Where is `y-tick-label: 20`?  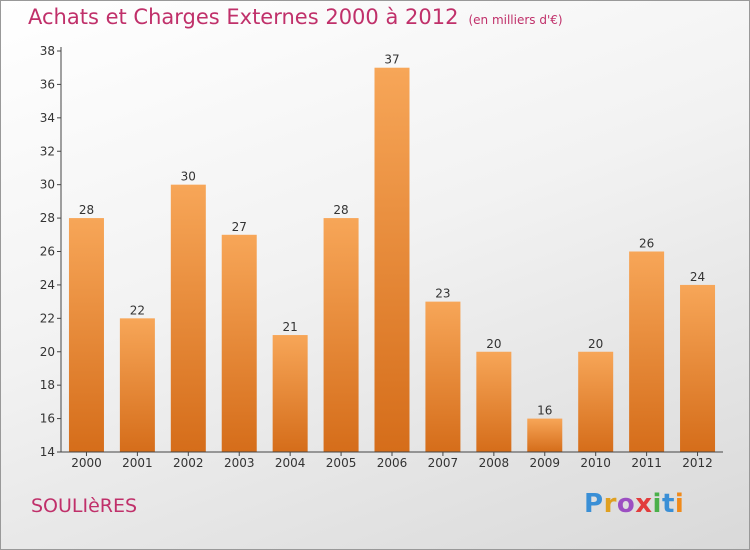 y-tick-label: 20 is located at coordinates (47, 352).